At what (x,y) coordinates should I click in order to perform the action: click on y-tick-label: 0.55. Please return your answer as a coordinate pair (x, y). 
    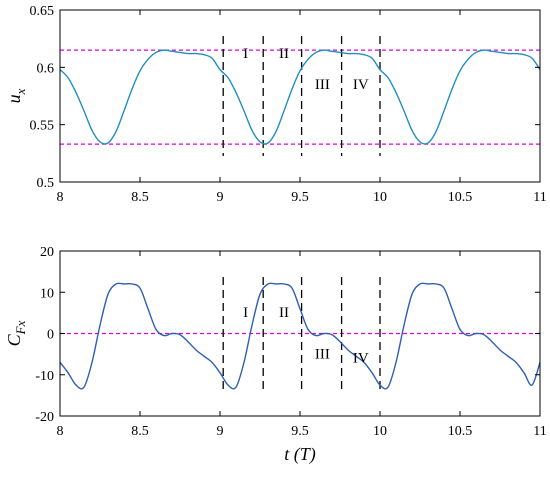
    Looking at the image, I should click on (42, 126).